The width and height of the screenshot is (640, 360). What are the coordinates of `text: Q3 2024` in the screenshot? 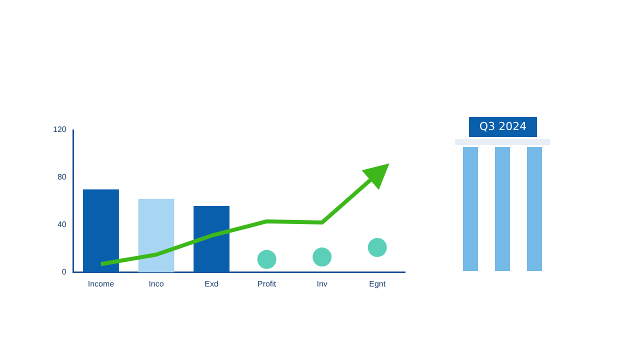 It's located at (503, 127).